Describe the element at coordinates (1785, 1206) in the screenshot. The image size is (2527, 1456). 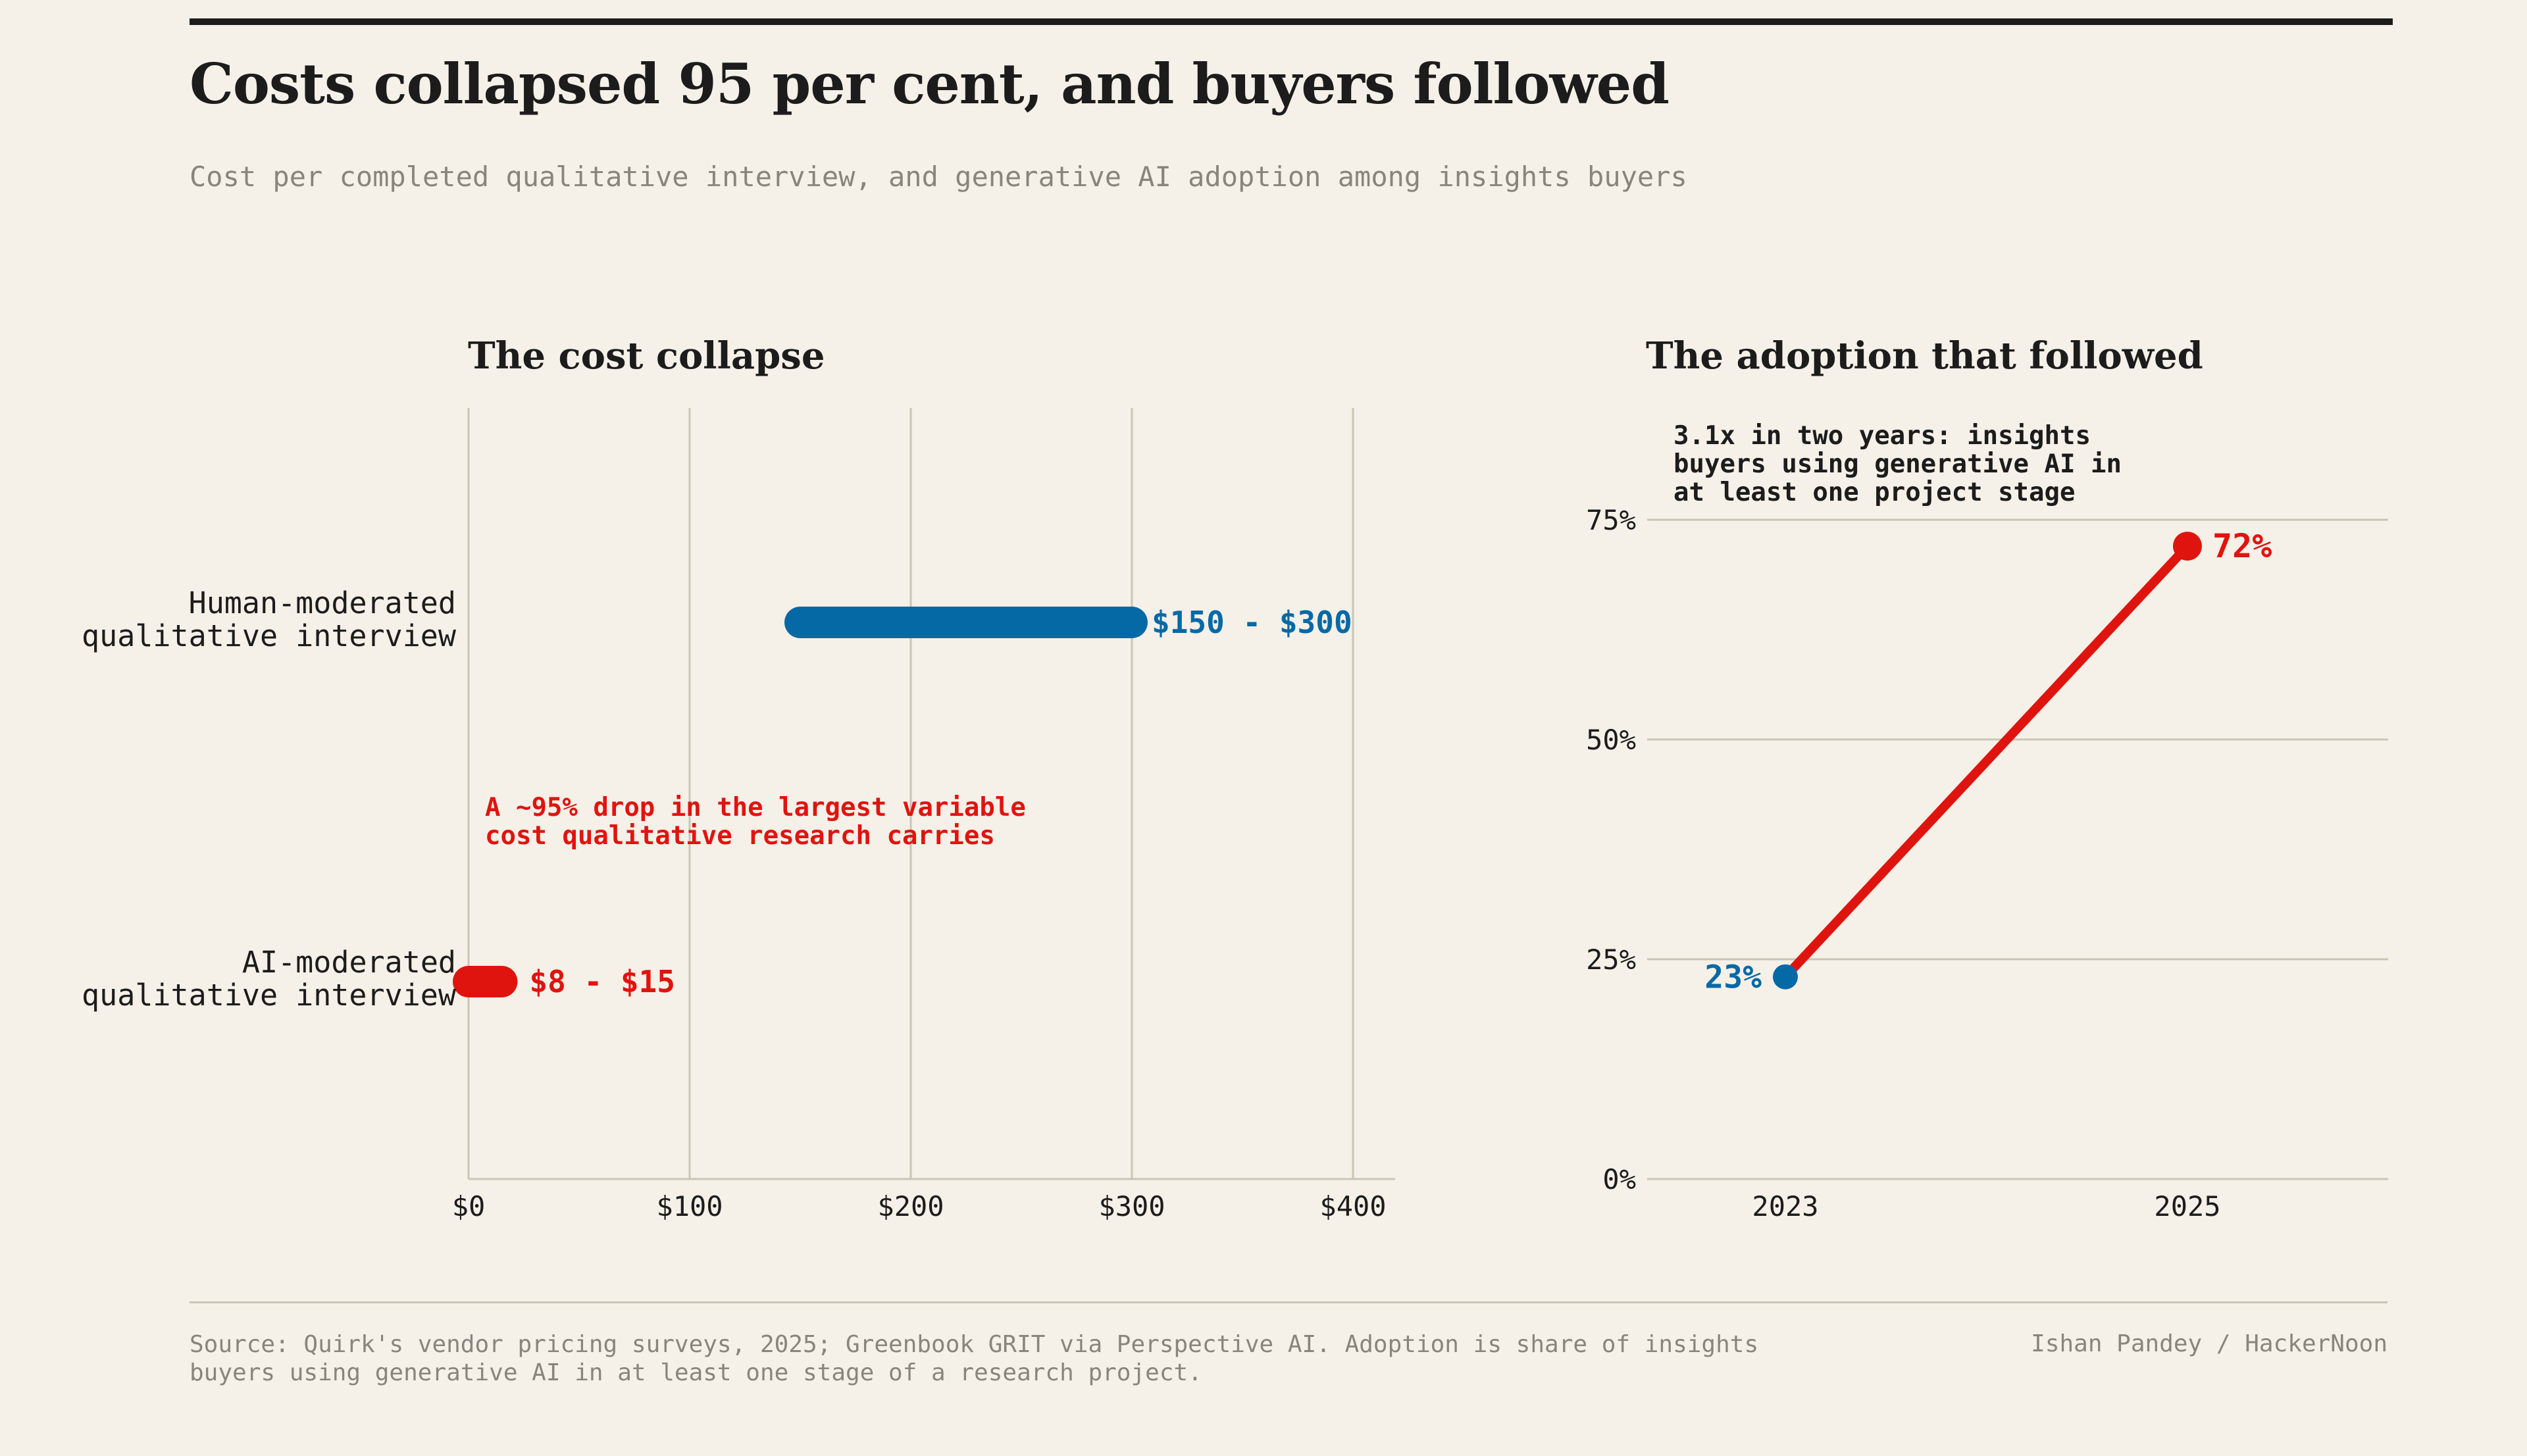
I see `x-tick-label: 2023` at that location.